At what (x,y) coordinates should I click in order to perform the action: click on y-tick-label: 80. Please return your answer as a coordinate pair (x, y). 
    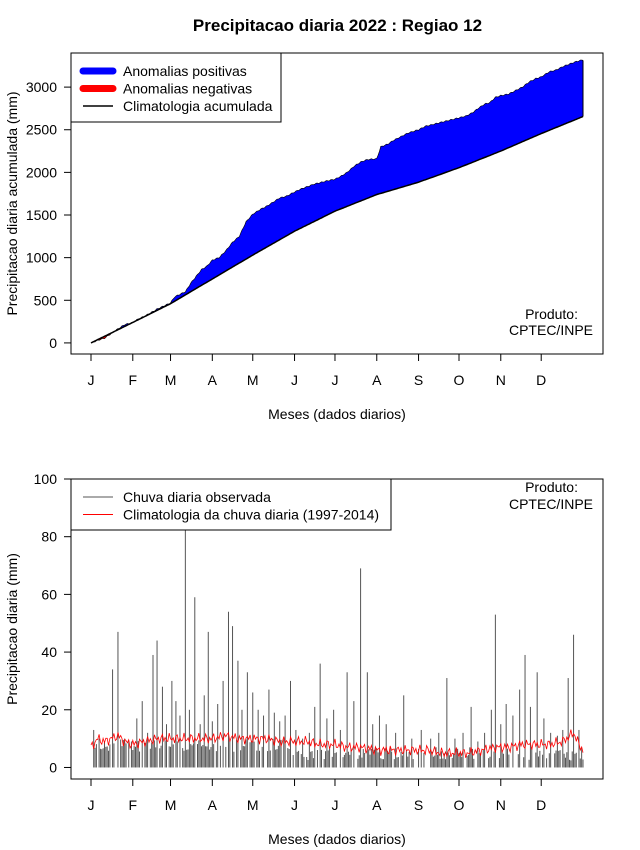
    Looking at the image, I should click on (49, 537).